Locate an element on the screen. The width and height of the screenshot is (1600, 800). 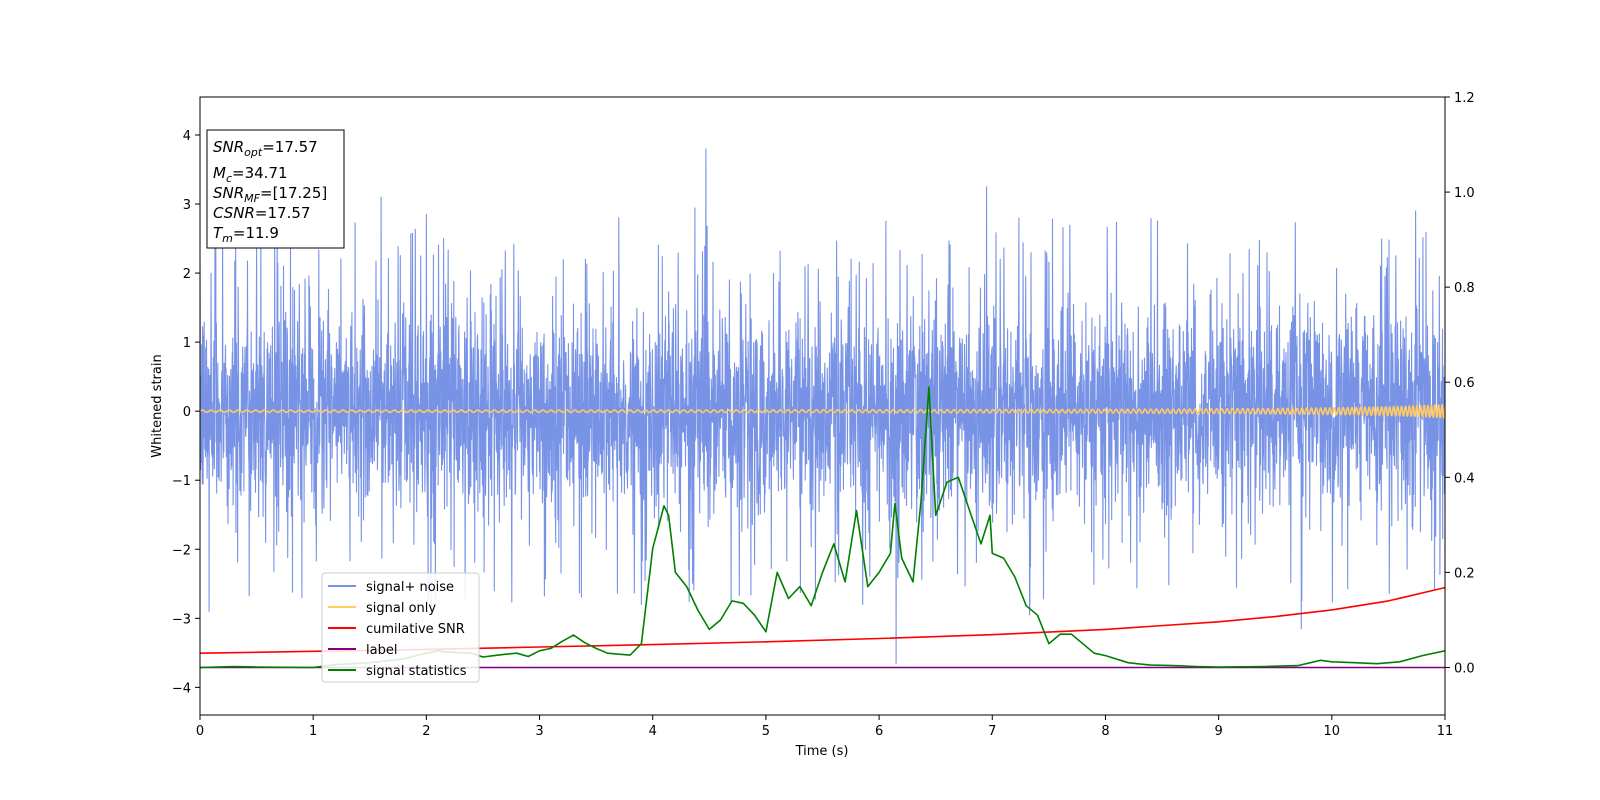
legend-label: signal+ noise is located at coordinates (410, 587).